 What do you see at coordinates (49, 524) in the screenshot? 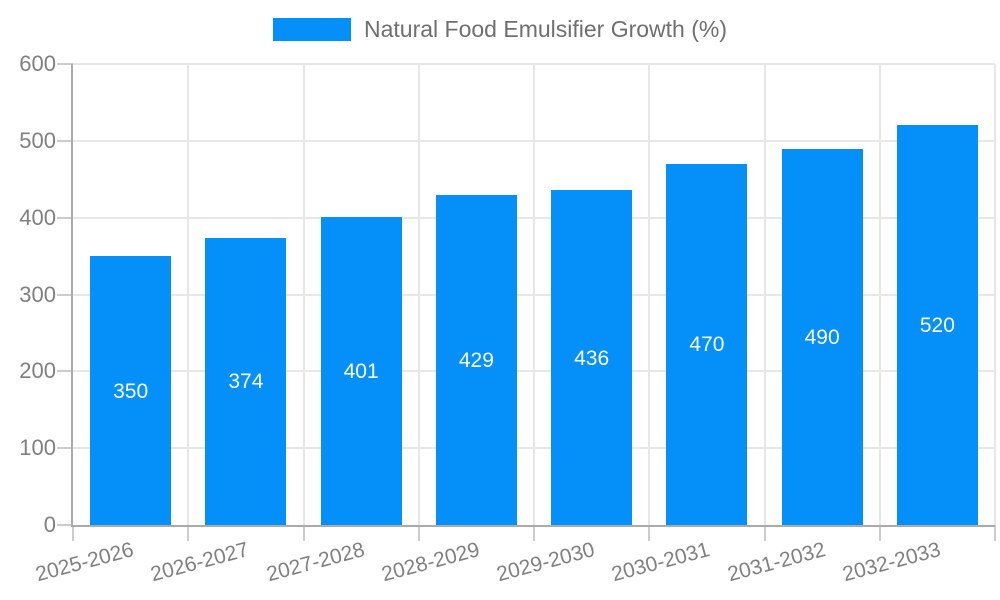
I see `y-tick-label: 0` at bounding box center [49, 524].